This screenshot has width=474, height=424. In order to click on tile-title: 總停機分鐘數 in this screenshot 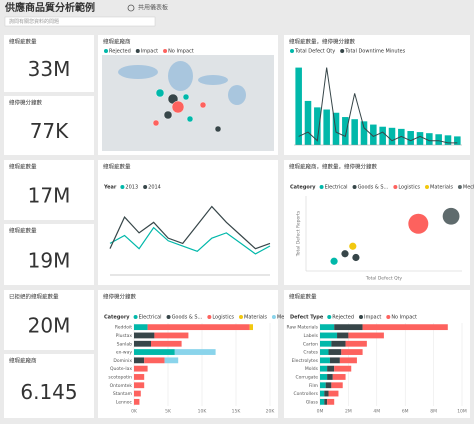, I will do `click(26, 103)`.